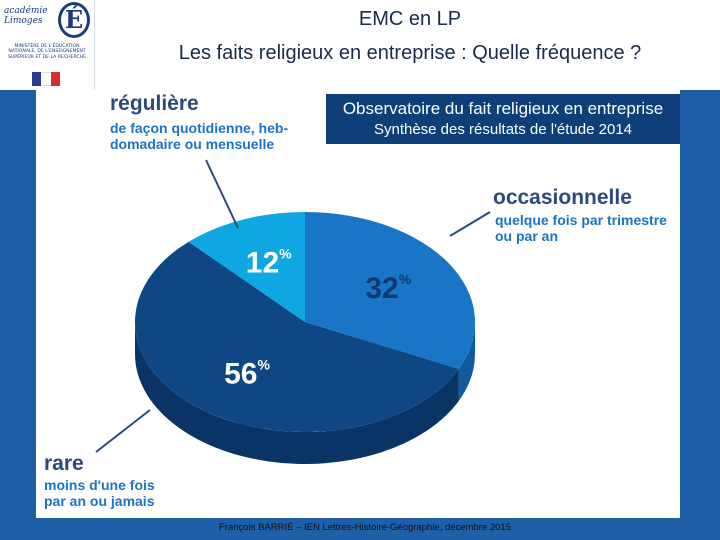 The image size is (720, 540). I want to click on pct-label-1: 56%, so click(247, 374).